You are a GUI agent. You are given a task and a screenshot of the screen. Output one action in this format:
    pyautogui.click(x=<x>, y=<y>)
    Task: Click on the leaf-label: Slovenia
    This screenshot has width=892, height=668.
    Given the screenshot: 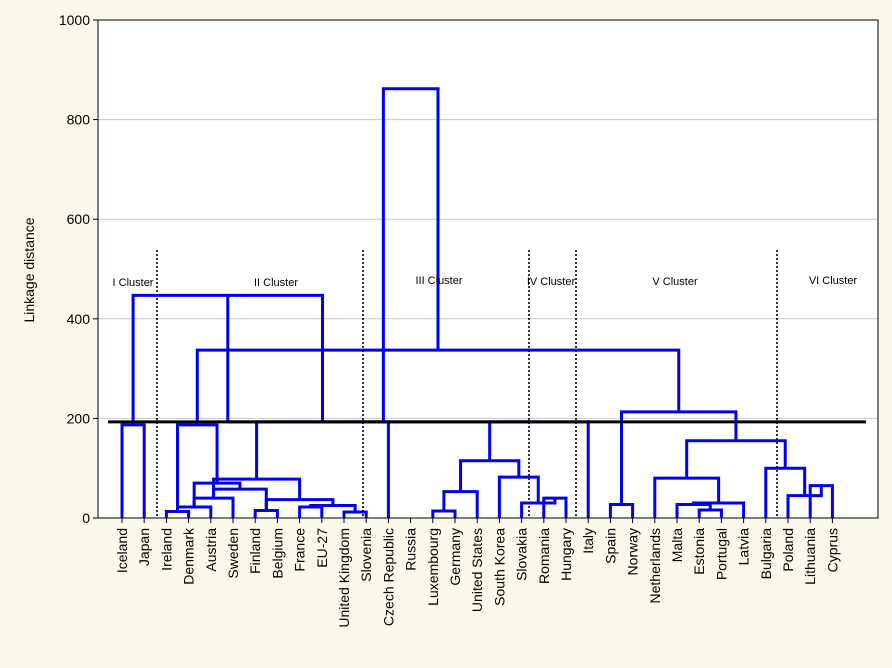 What is the action you would take?
    pyautogui.click(x=366, y=555)
    